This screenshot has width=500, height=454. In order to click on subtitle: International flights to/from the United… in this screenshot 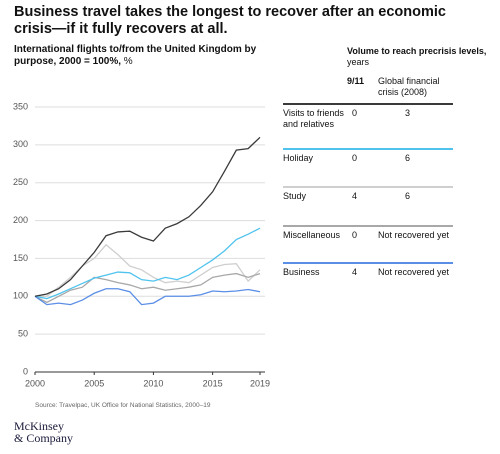, I will do `click(139, 56)`.